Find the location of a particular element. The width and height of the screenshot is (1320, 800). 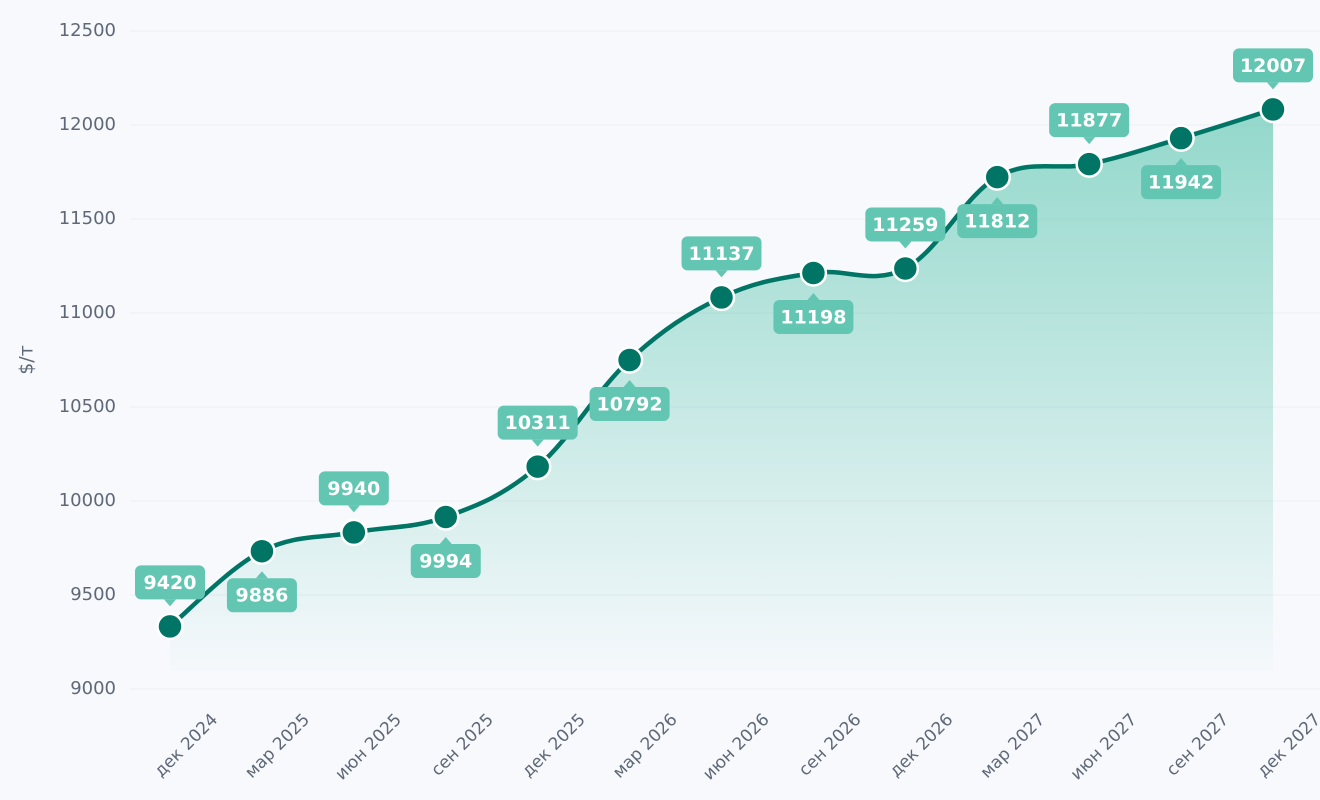

data-label: 11877 is located at coordinates (1089, 124).